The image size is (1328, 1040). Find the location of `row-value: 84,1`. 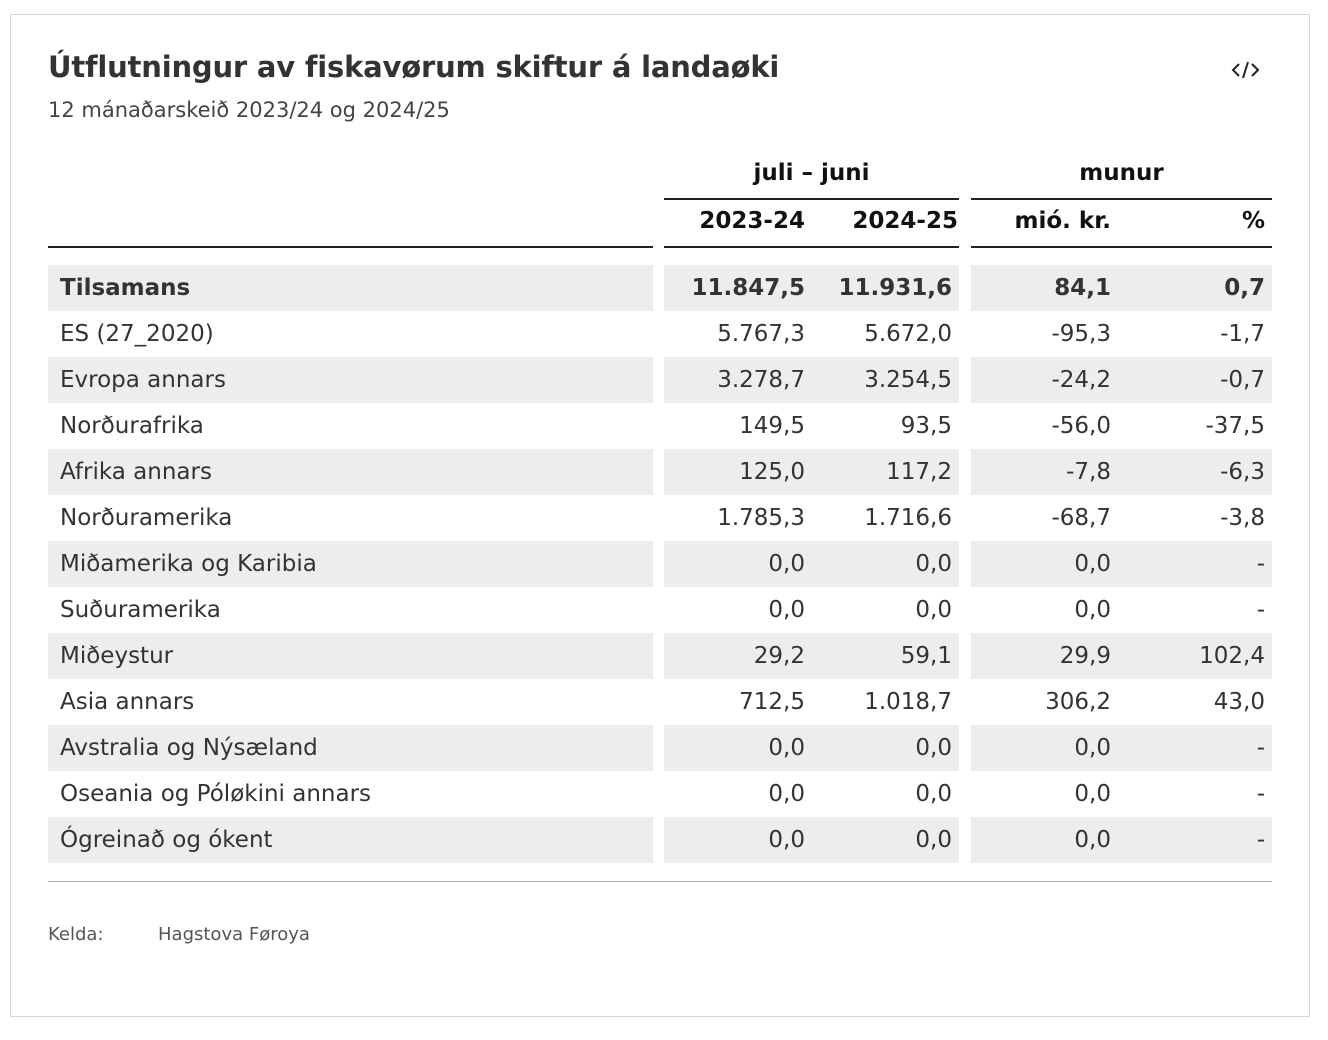

row-value: 84,1 is located at coordinates (1082, 288).